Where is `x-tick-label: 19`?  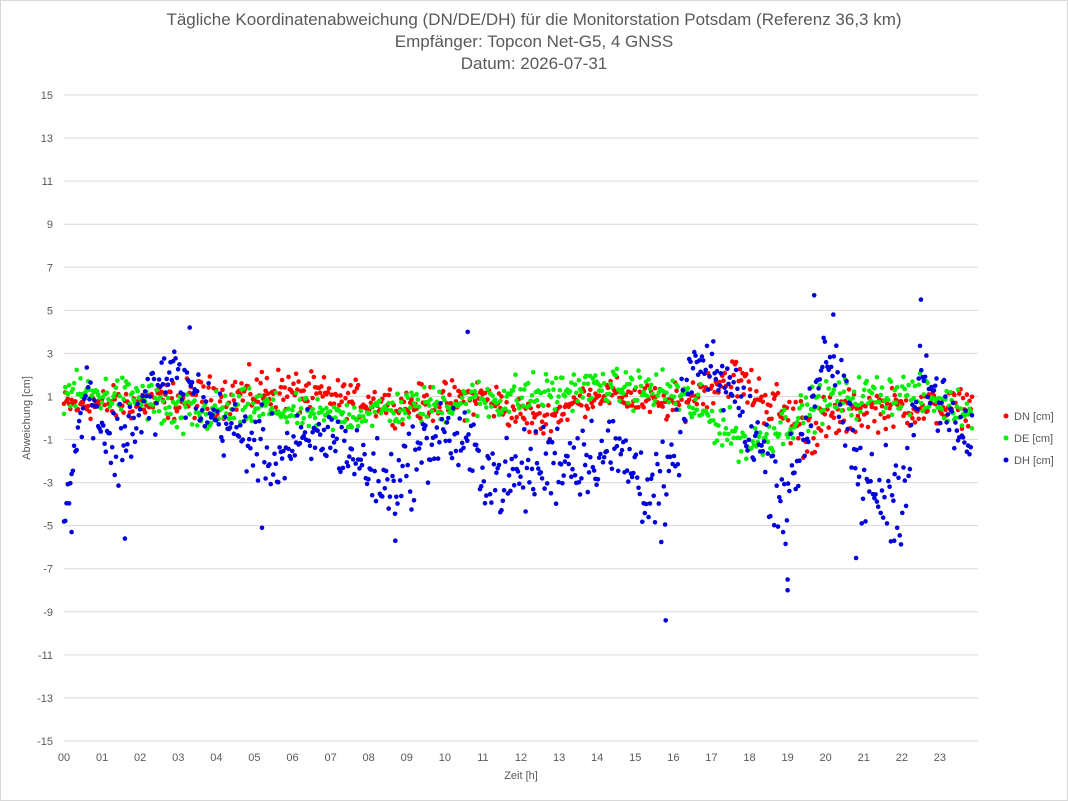 x-tick-label: 19 is located at coordinates (787, 758).